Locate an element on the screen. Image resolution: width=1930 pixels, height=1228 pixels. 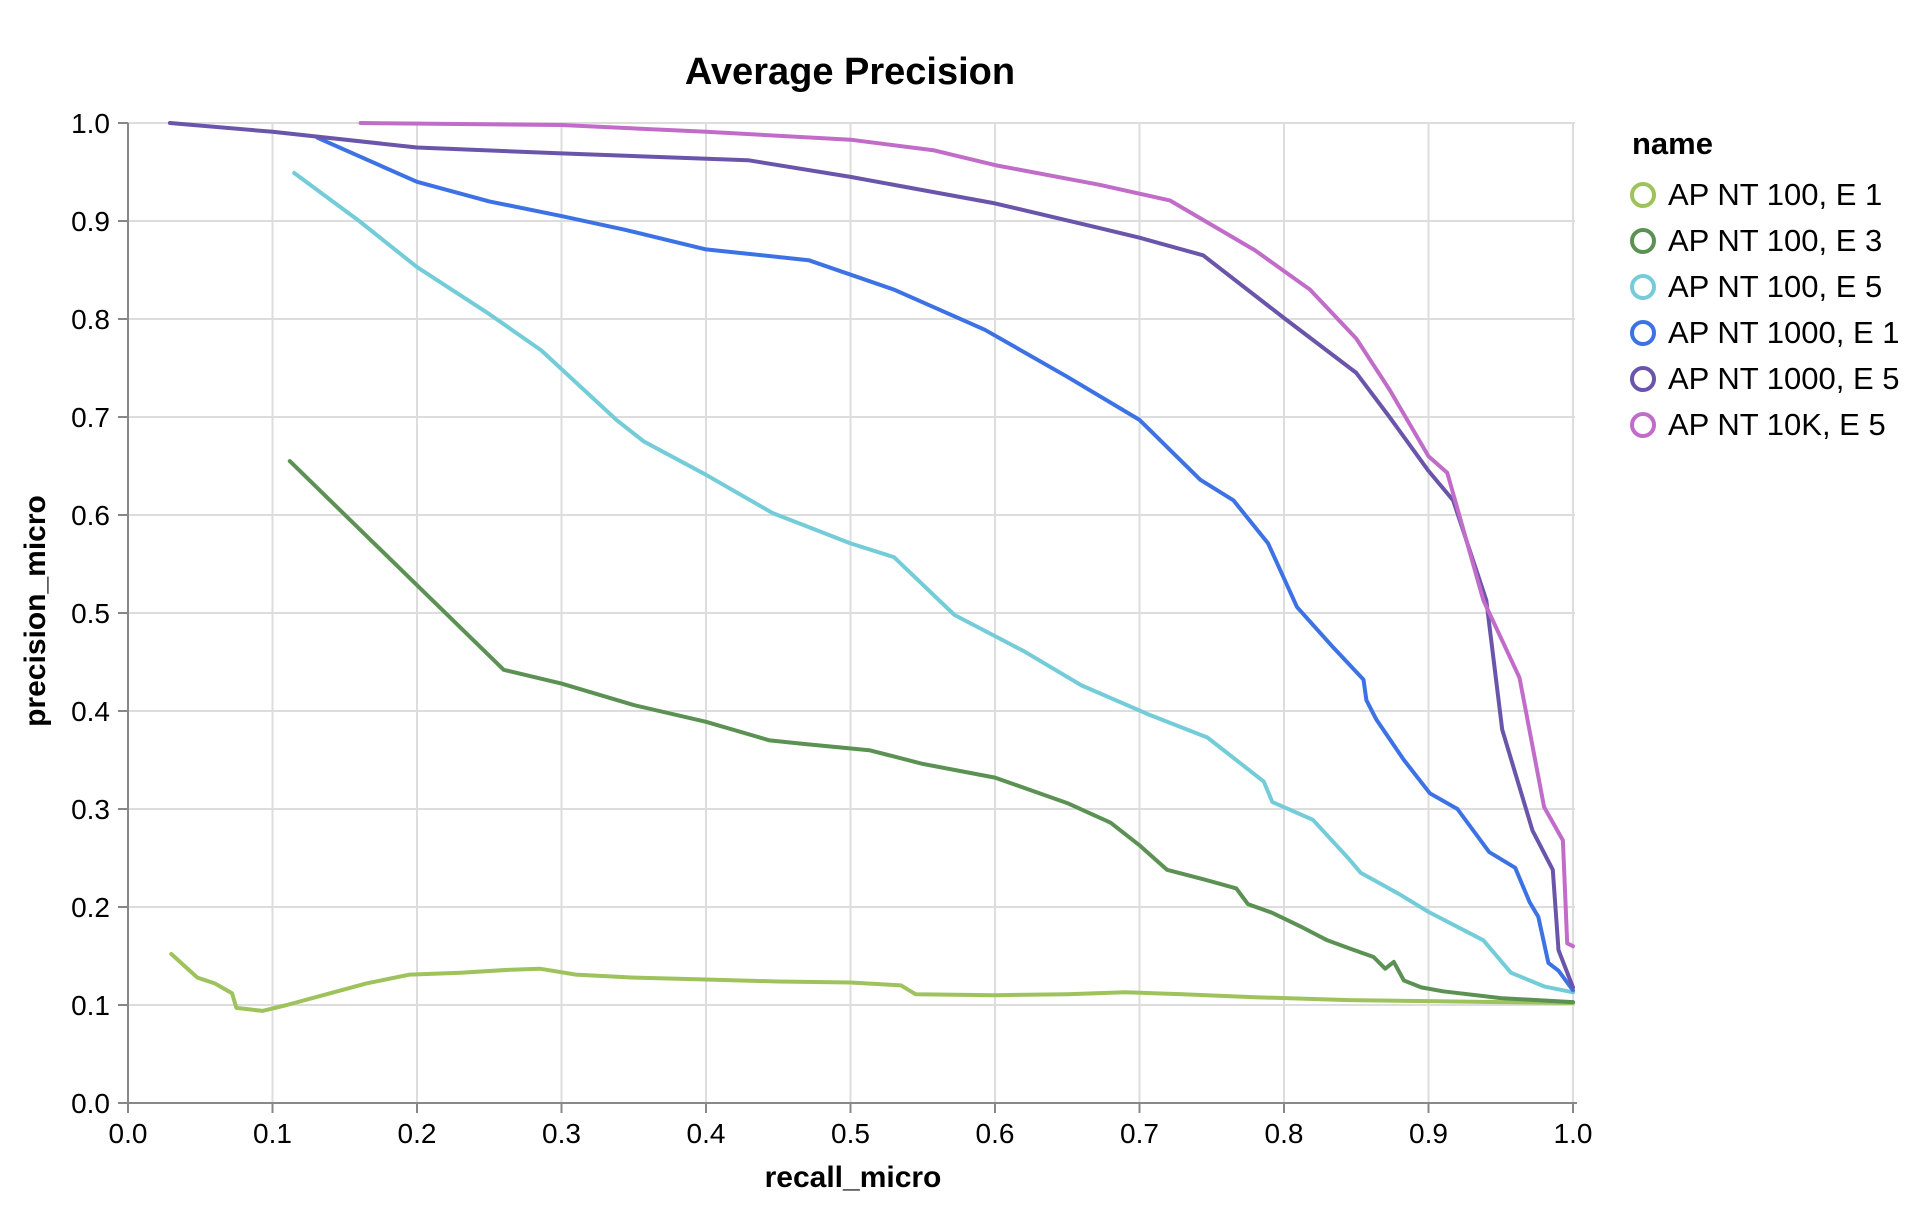
x-tick-label: 0.2 is located at coordinates (417, 1133).